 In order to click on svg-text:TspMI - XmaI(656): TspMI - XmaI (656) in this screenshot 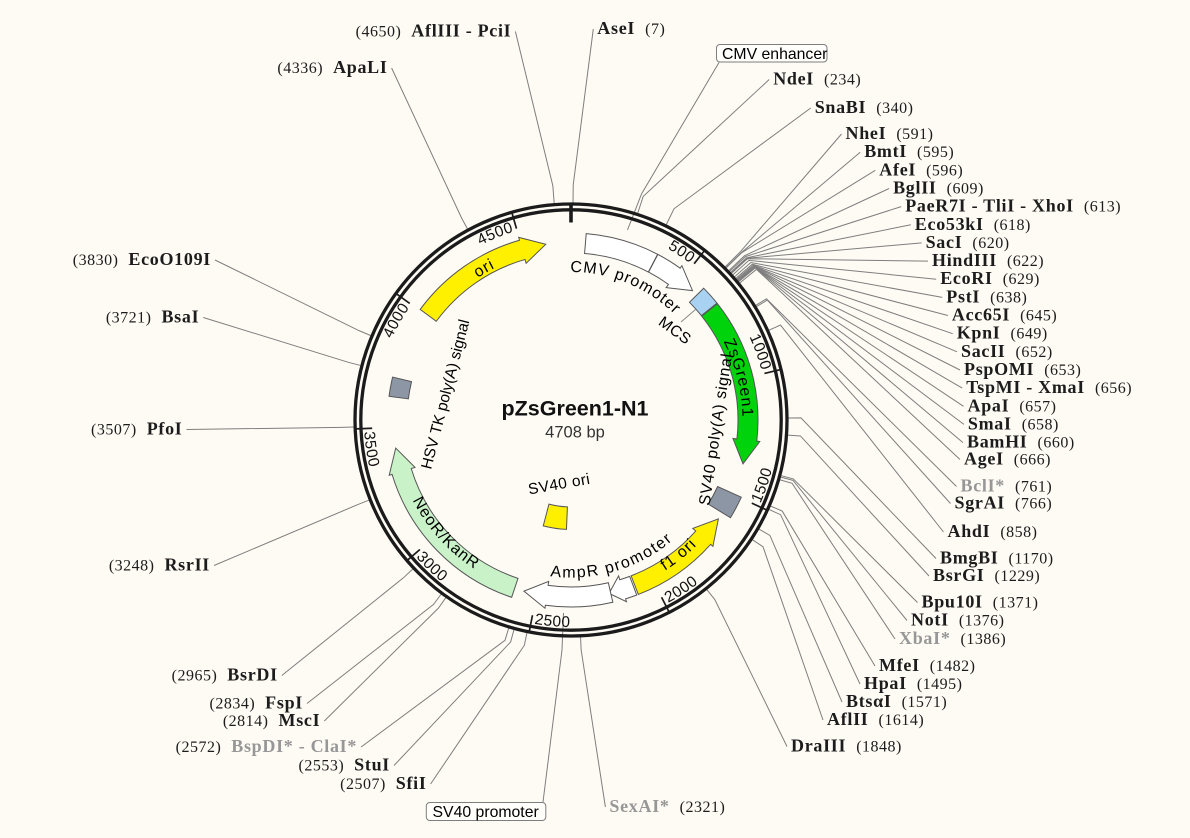, I will do `click(1049, 387)`.